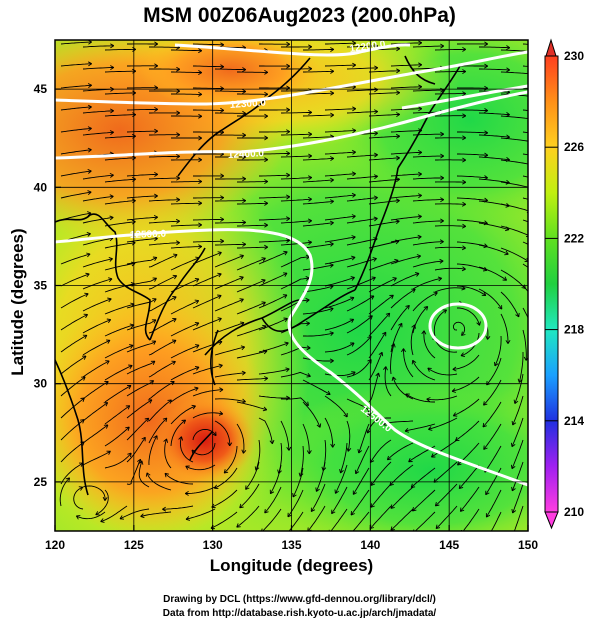 The image size is (599, 625). I want to click on colorbar-bottom-arrow, so click(551, 520).